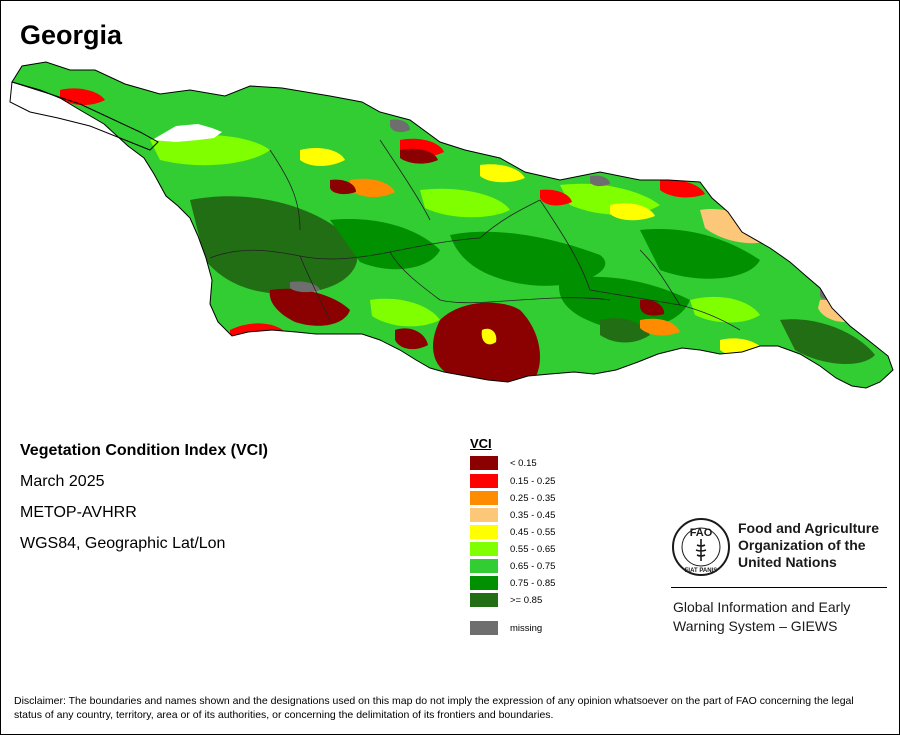 This screenshot has height=735, width=900. I want to click on legend-title: VCI, so click(481, 443).